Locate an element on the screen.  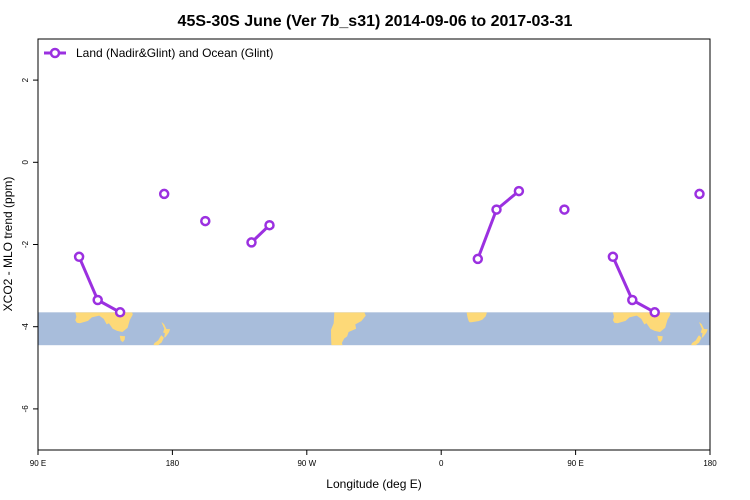
map-strip is located at coordinates (374, 329).